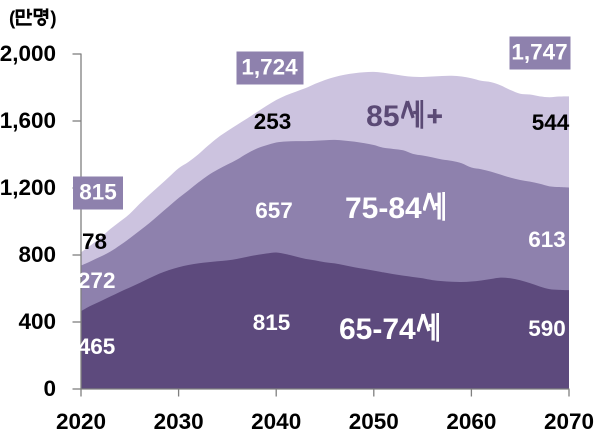 The image size is (602, 437). What do you see at coordinates (98, 192) in the screenshot?
I see `total-badge-815: 815` at bounding box center [98, 192].